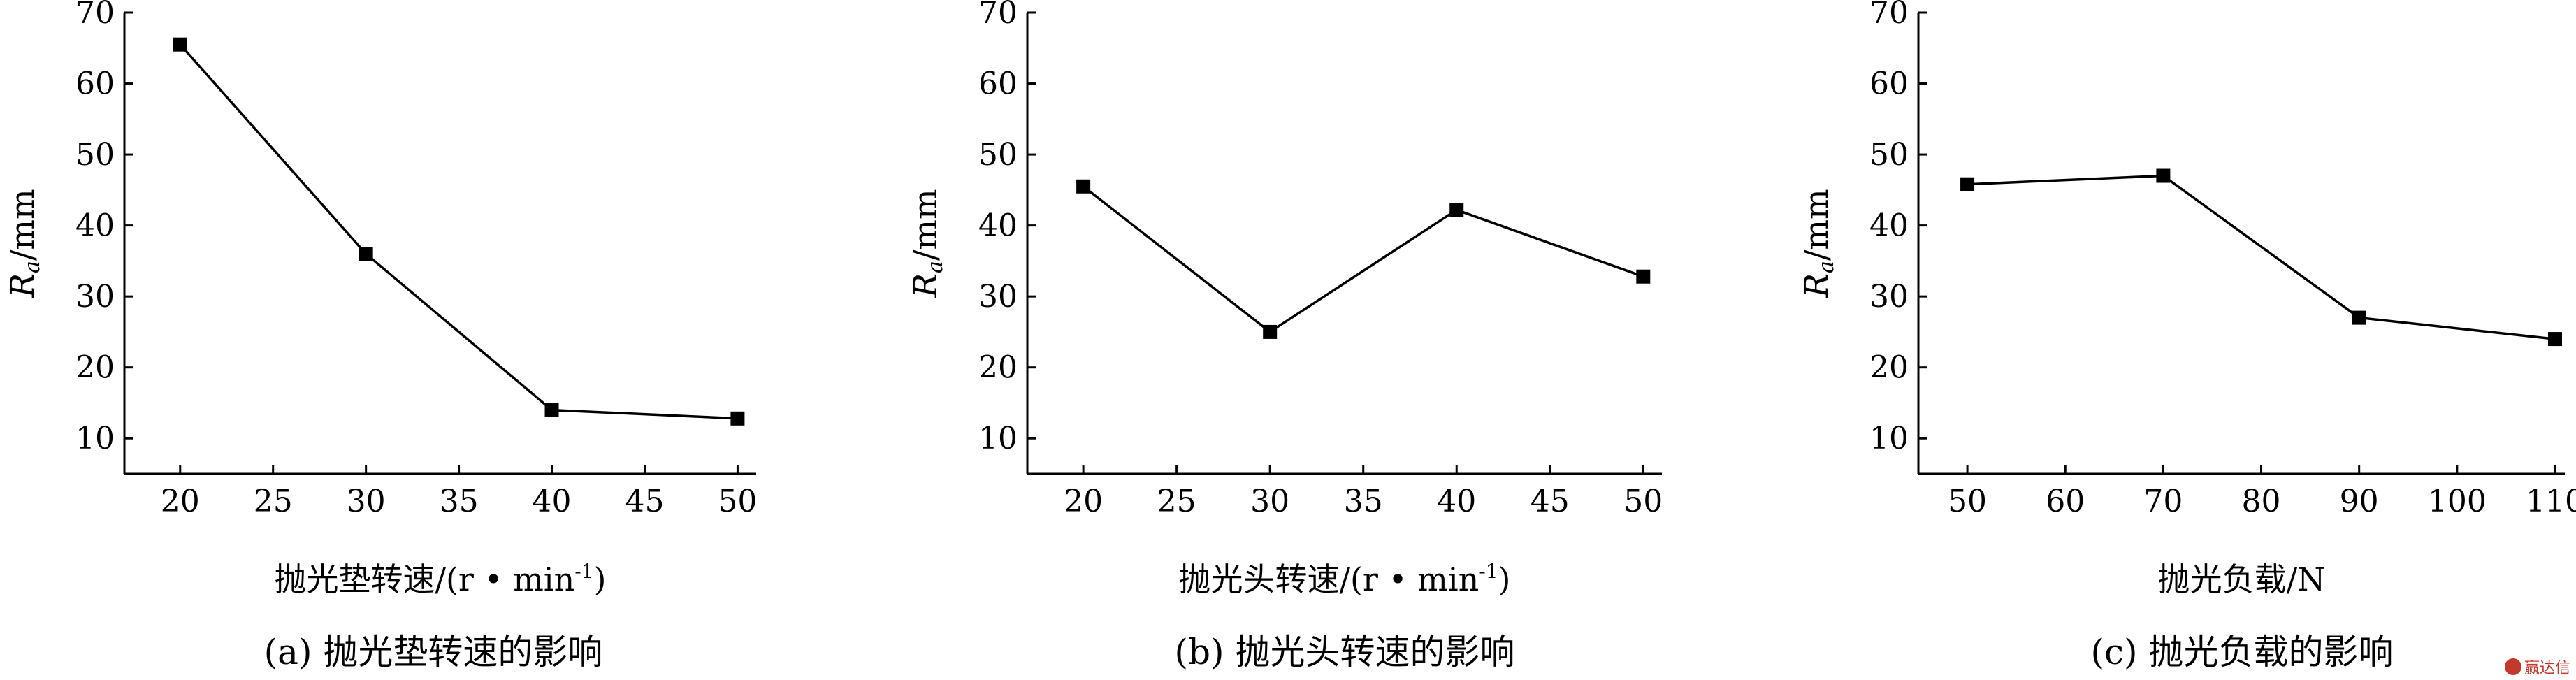  What do you see at coordinates (1345, 652) in the screenshot?
I see `panel-caption: (b) 抛光头转速的影响` at bounding box center [1345, 652].